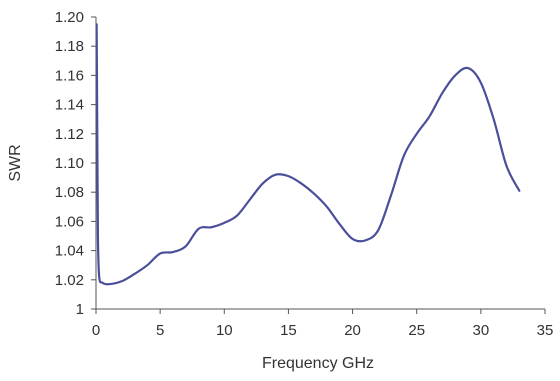 This screenshot has height=381, width=560. What do you see at coordinates (481, 330) in the screenshot?
I see `x-tick-label: 30` at bounding box center [481, 330].